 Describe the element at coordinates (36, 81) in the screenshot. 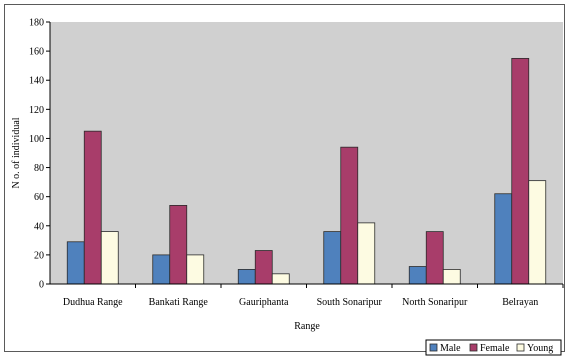

I see `y-tick-label: 140` at that location.